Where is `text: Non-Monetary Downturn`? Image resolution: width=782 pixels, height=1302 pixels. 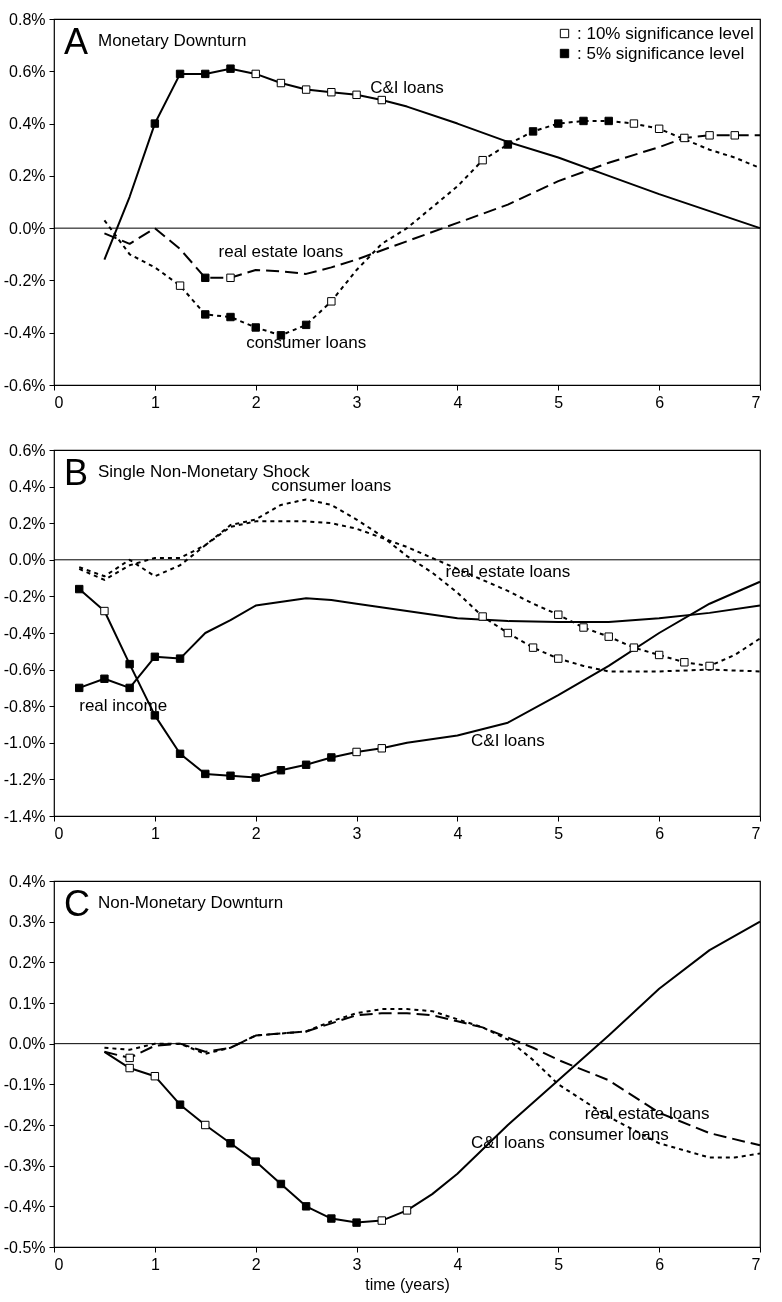 text: Non-Monetary Downturn is located at coordinates (191, 902).